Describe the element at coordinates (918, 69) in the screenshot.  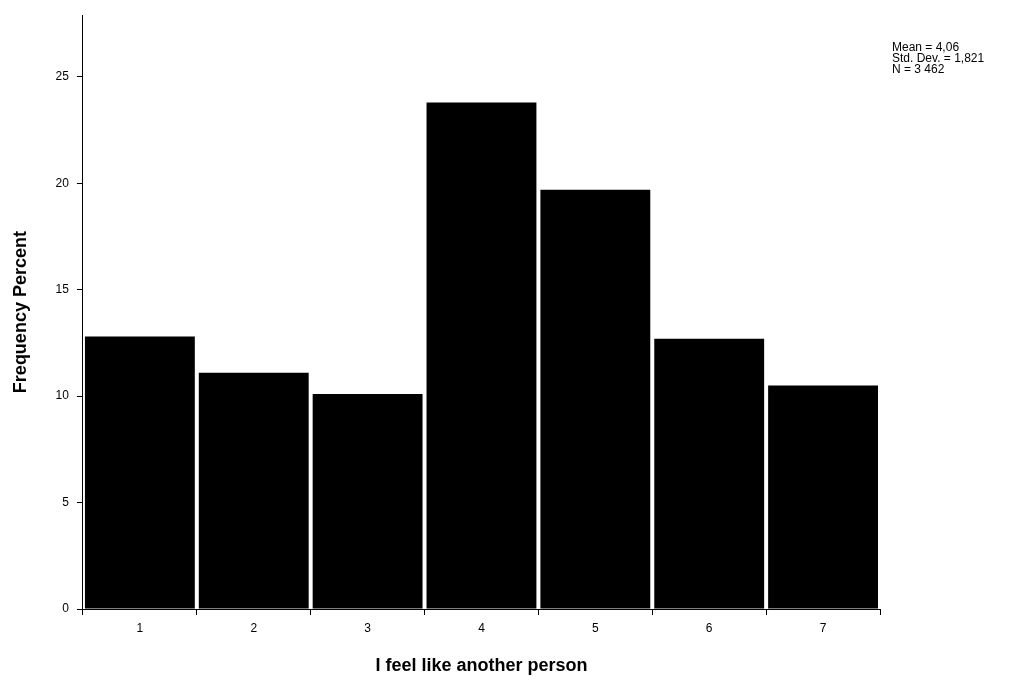
I see `text: N = 3 462` at that location.